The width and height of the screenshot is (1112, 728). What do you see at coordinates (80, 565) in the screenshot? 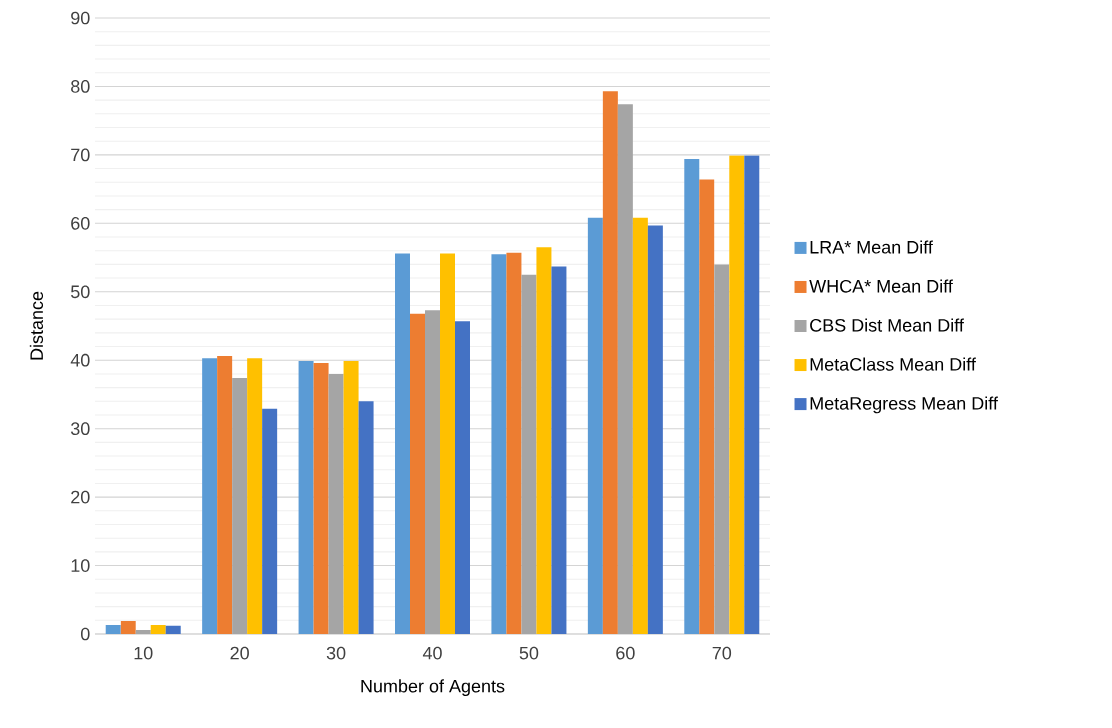
I see `y-tick-label: 10` at bounding box center [80, 565].